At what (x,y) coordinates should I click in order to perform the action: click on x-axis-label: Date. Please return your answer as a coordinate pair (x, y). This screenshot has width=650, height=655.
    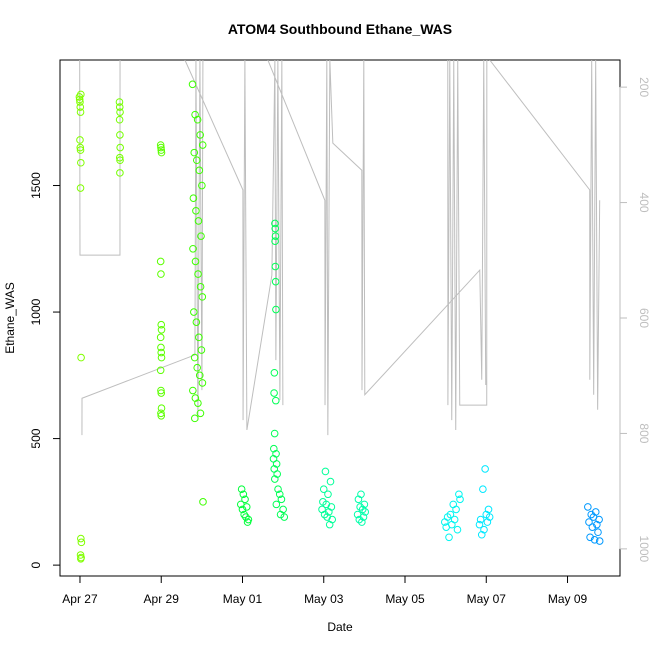
    Looking at the image, I should click on (340, 627).